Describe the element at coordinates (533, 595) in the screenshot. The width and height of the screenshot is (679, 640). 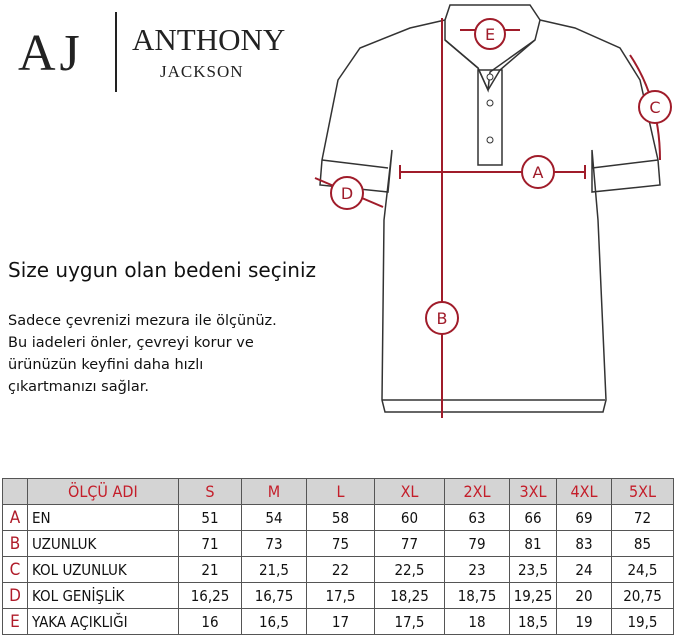
I see `table-cell: 19,25` at that location.